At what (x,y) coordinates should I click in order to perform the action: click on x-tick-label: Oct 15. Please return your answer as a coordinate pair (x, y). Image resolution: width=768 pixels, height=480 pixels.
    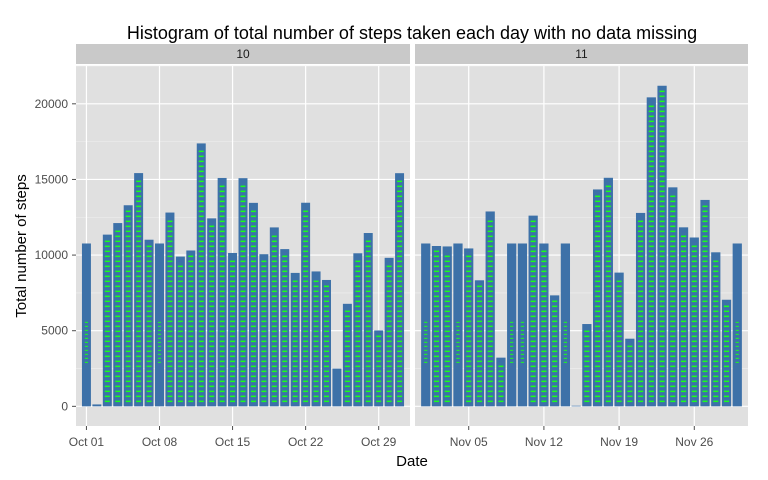
    Looking at the image, I should click on (233, 442).